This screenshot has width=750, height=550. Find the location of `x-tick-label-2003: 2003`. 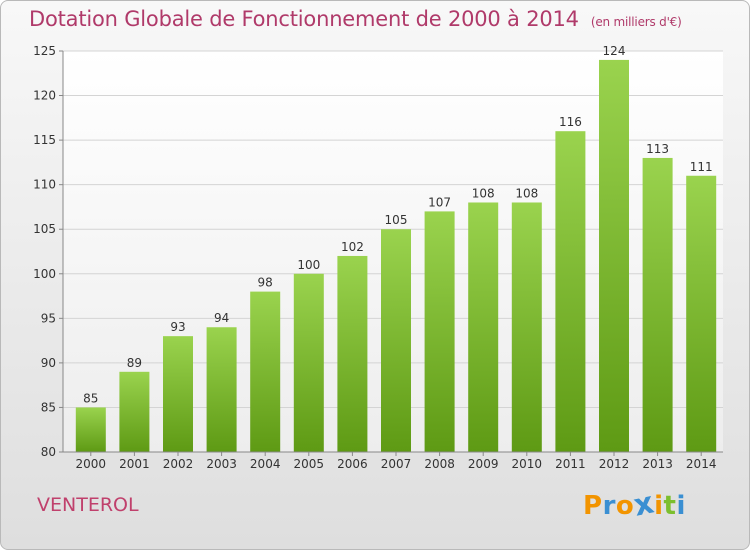

x-tick-label-2003: 2003 is located at coordinates (221, 464).